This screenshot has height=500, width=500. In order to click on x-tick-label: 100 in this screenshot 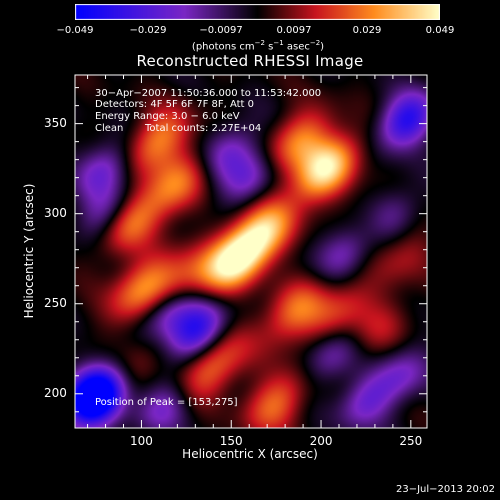, I will do `click(141, 441)`.